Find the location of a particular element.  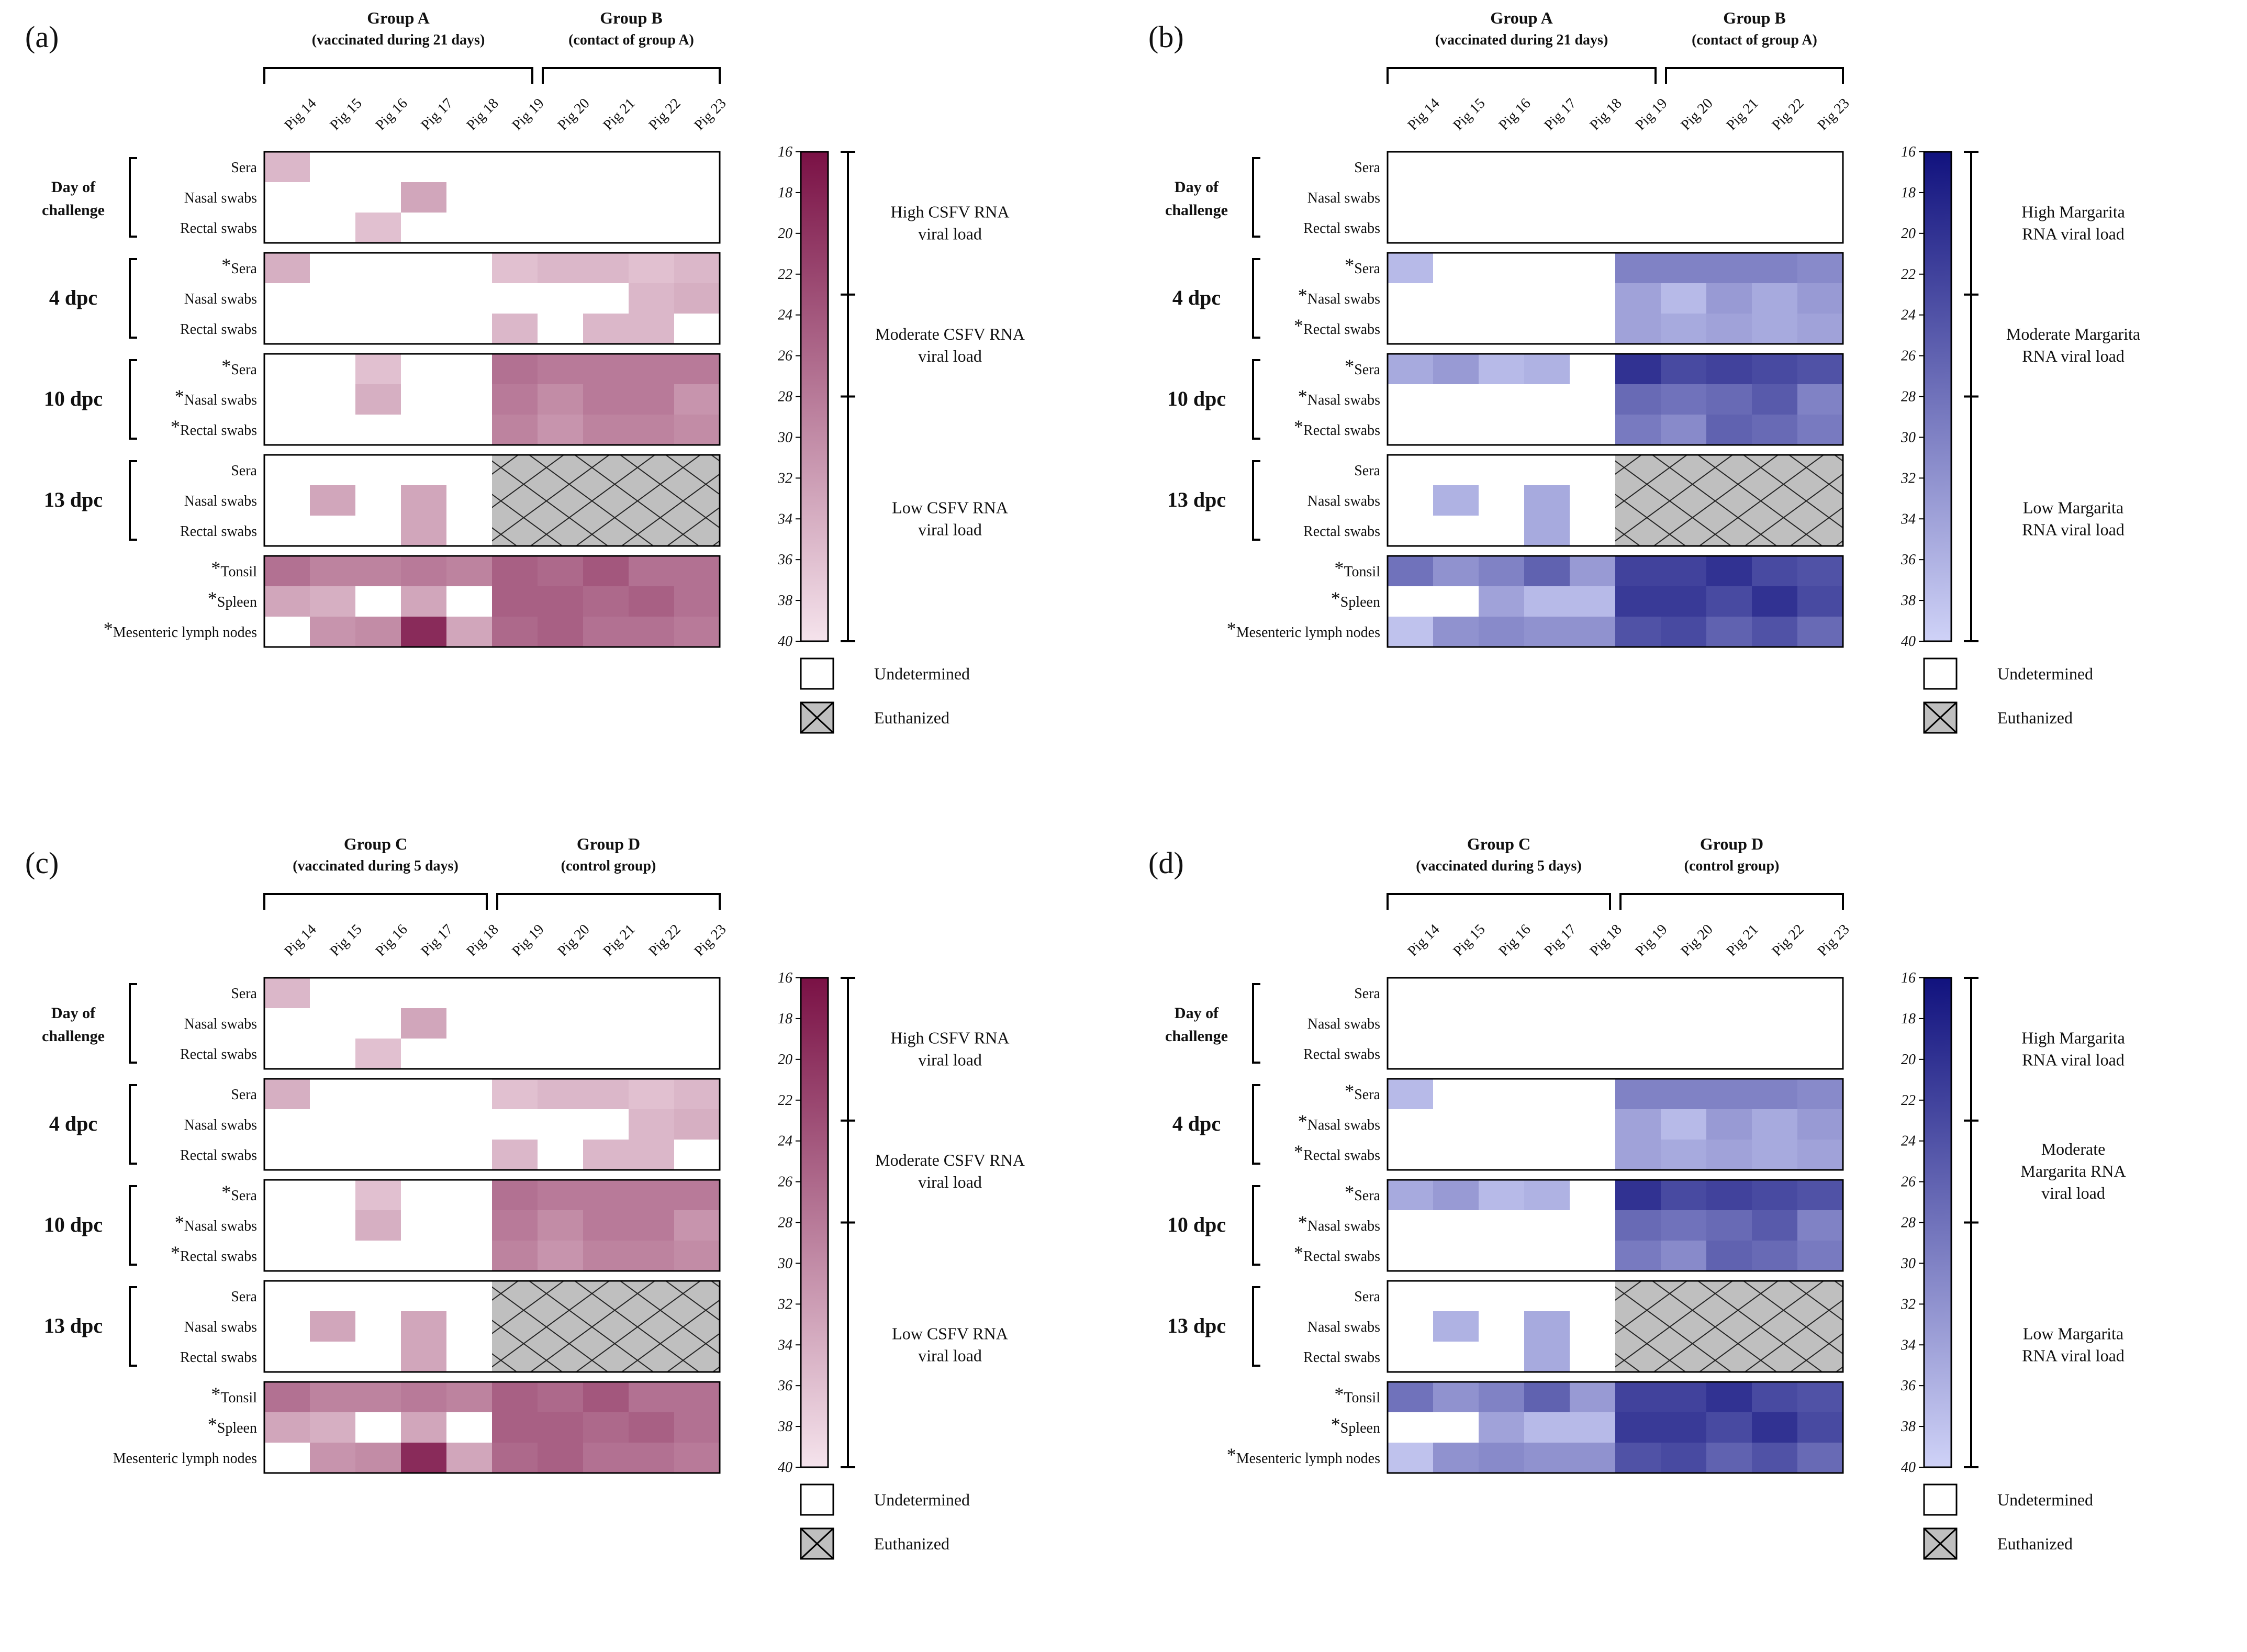

group-bracket is located at coordinates (1754, 75).